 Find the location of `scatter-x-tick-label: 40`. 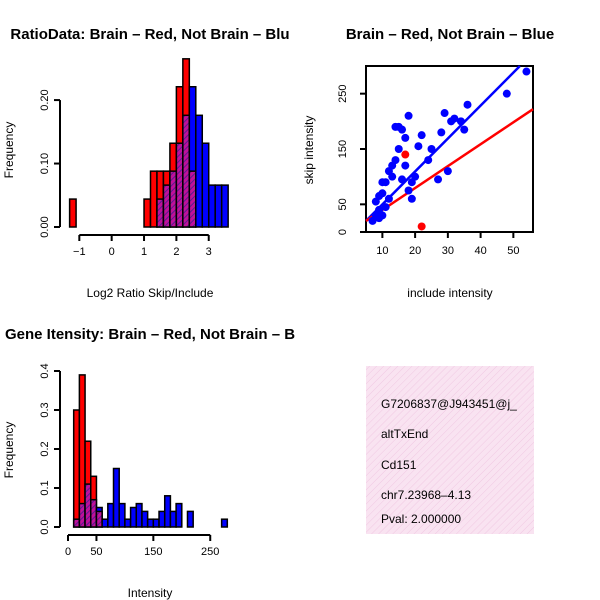

scatter-x-tick-label: 40 is located at coordinates (480, 251).